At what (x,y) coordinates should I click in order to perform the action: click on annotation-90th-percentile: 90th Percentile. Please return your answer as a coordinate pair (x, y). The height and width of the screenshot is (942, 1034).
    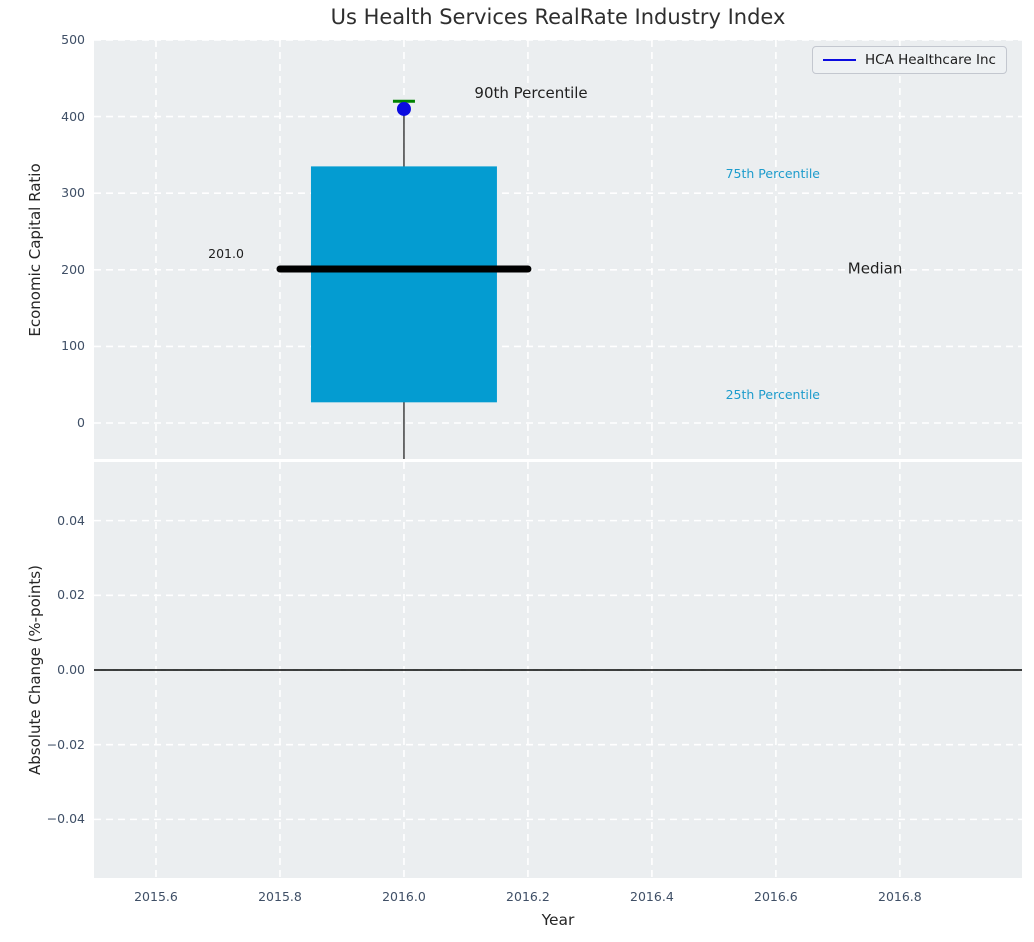
    Looking at the image, I should click on (530, 93).